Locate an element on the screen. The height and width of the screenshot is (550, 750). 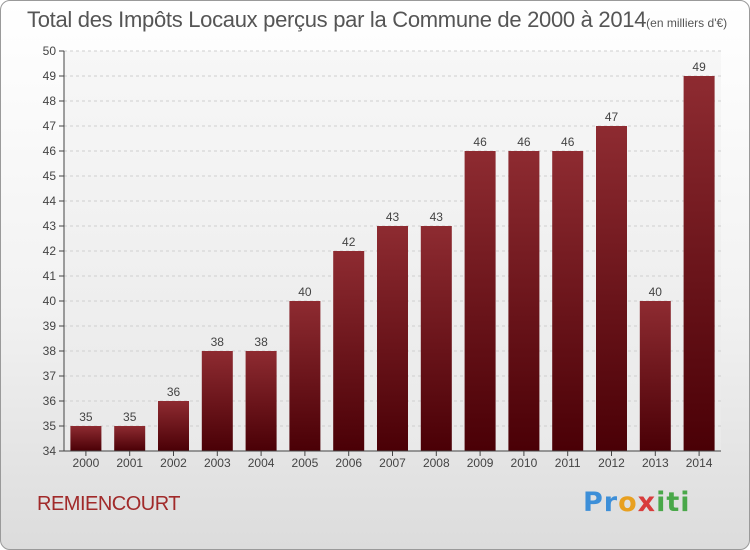
y-tick-label: 35 is located at coordinates (50, 426).